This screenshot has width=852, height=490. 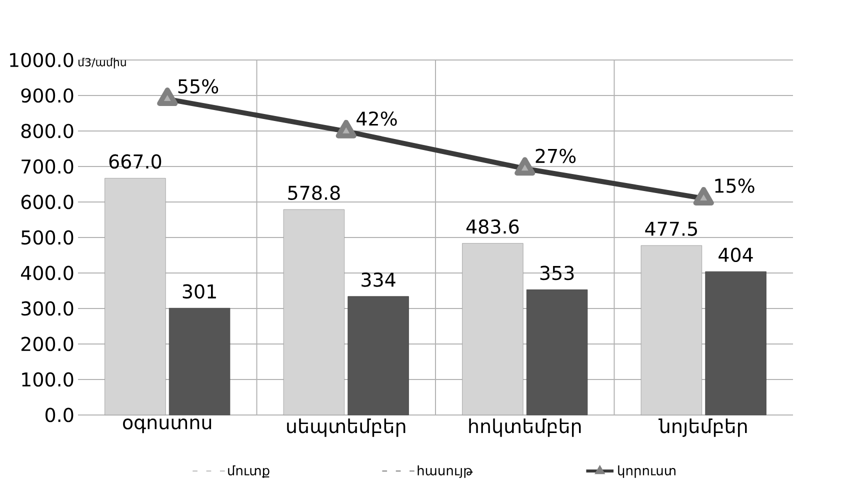 What do you see at coordinates (492, 226) in the screenshot?
I see `data-label: 483.6` at bounding box center [492, 226].